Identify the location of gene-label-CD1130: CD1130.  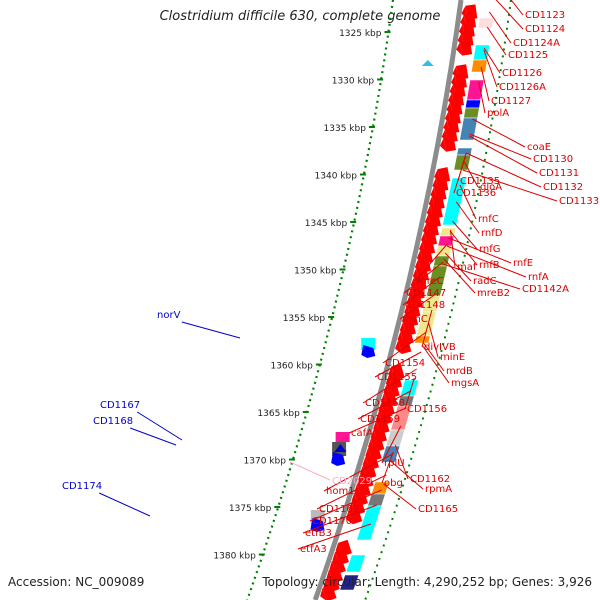
(521, 149).